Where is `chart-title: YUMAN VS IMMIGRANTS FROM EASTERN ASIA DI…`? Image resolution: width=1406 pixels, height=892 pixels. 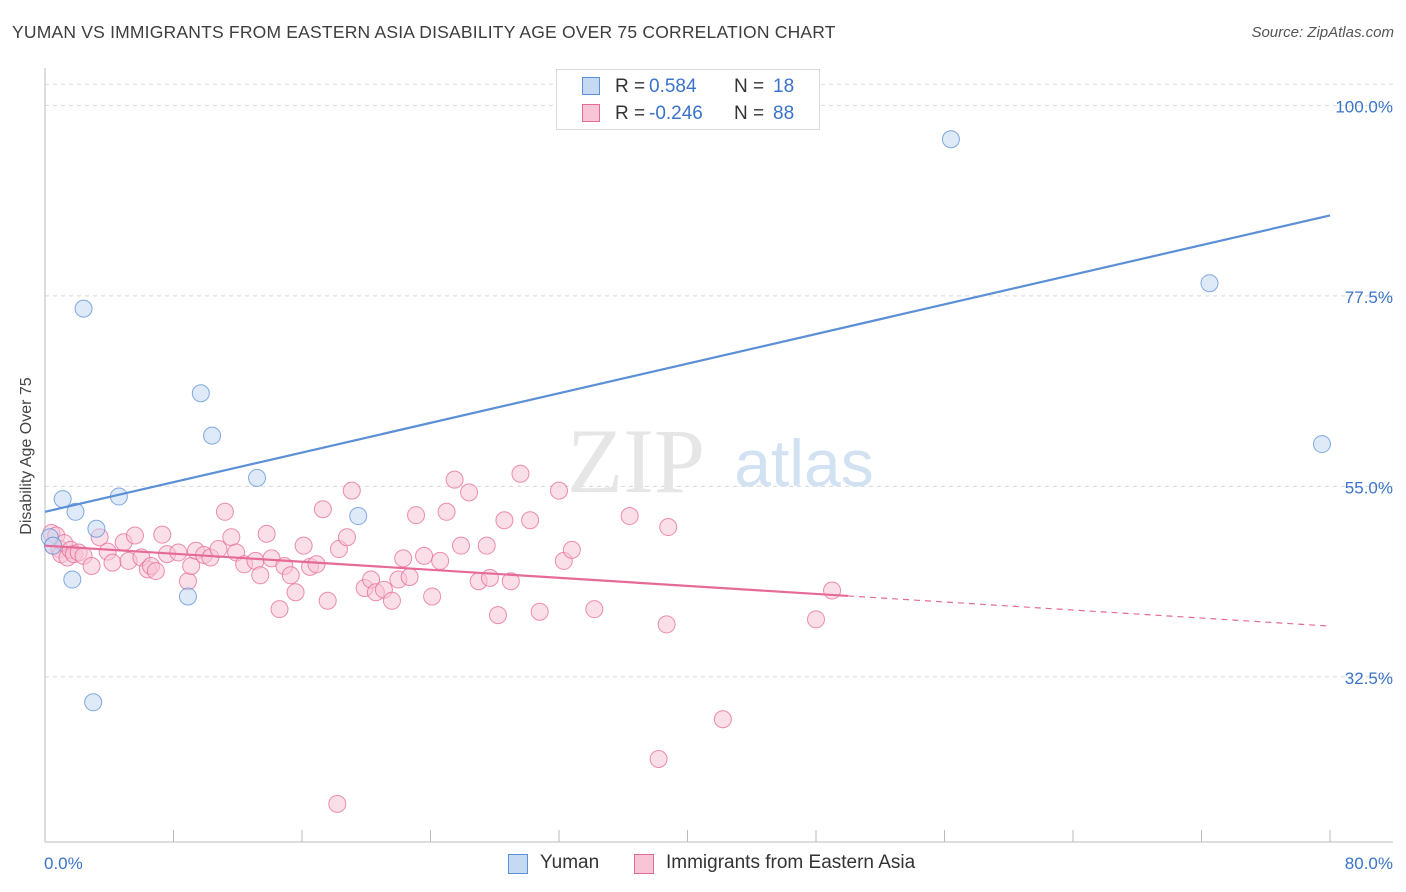
chart-title: YUMAN VS IMMIGRANTS FROM EASTERN ASIA DI… is located at coordinates (424, 32).